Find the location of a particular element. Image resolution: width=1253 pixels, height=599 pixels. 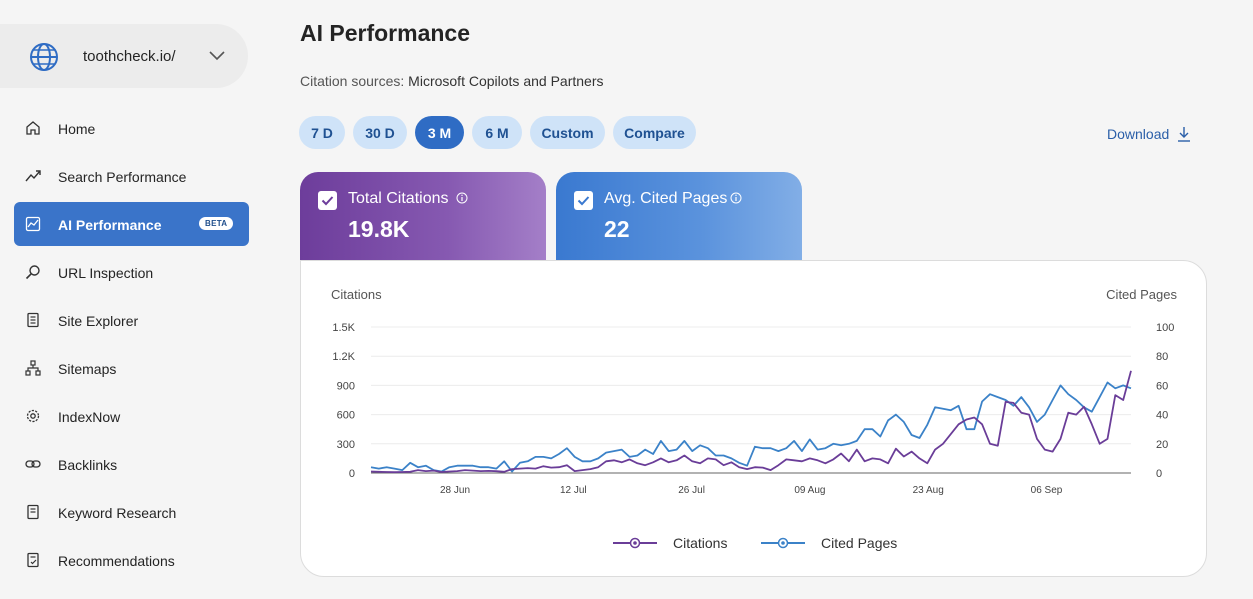

sidebar-item-indexnow: IndexNow is located at coordinates (131, 416).